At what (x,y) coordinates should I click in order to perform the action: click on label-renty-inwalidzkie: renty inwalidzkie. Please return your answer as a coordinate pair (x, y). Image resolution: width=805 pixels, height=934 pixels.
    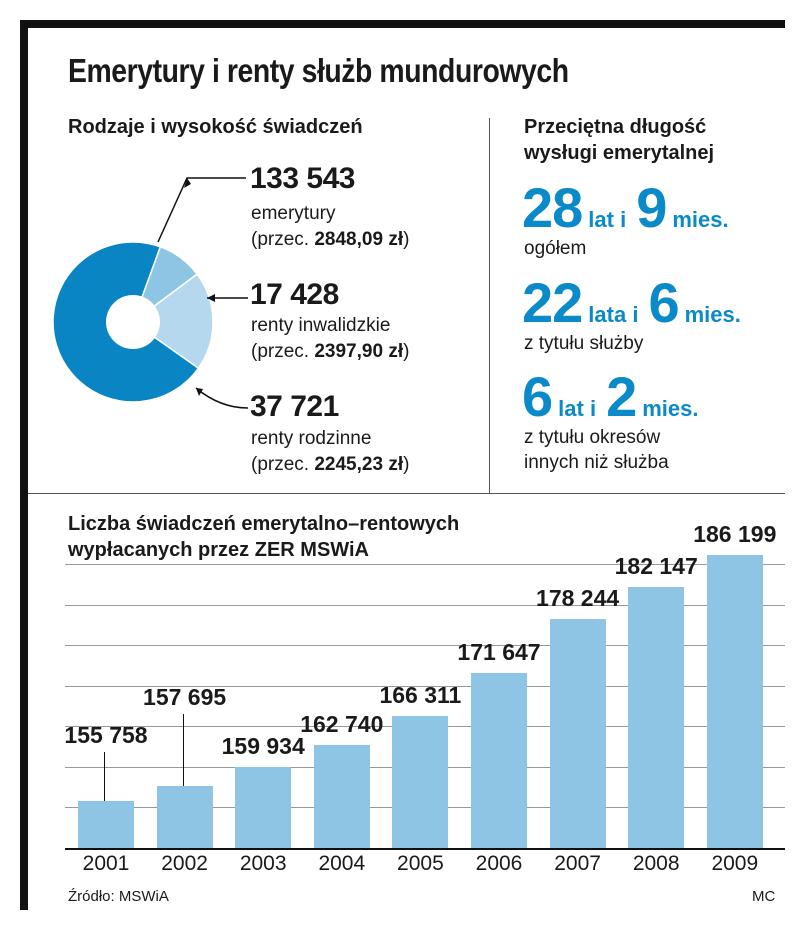
    Looking at the image, I should click on (321, 325).